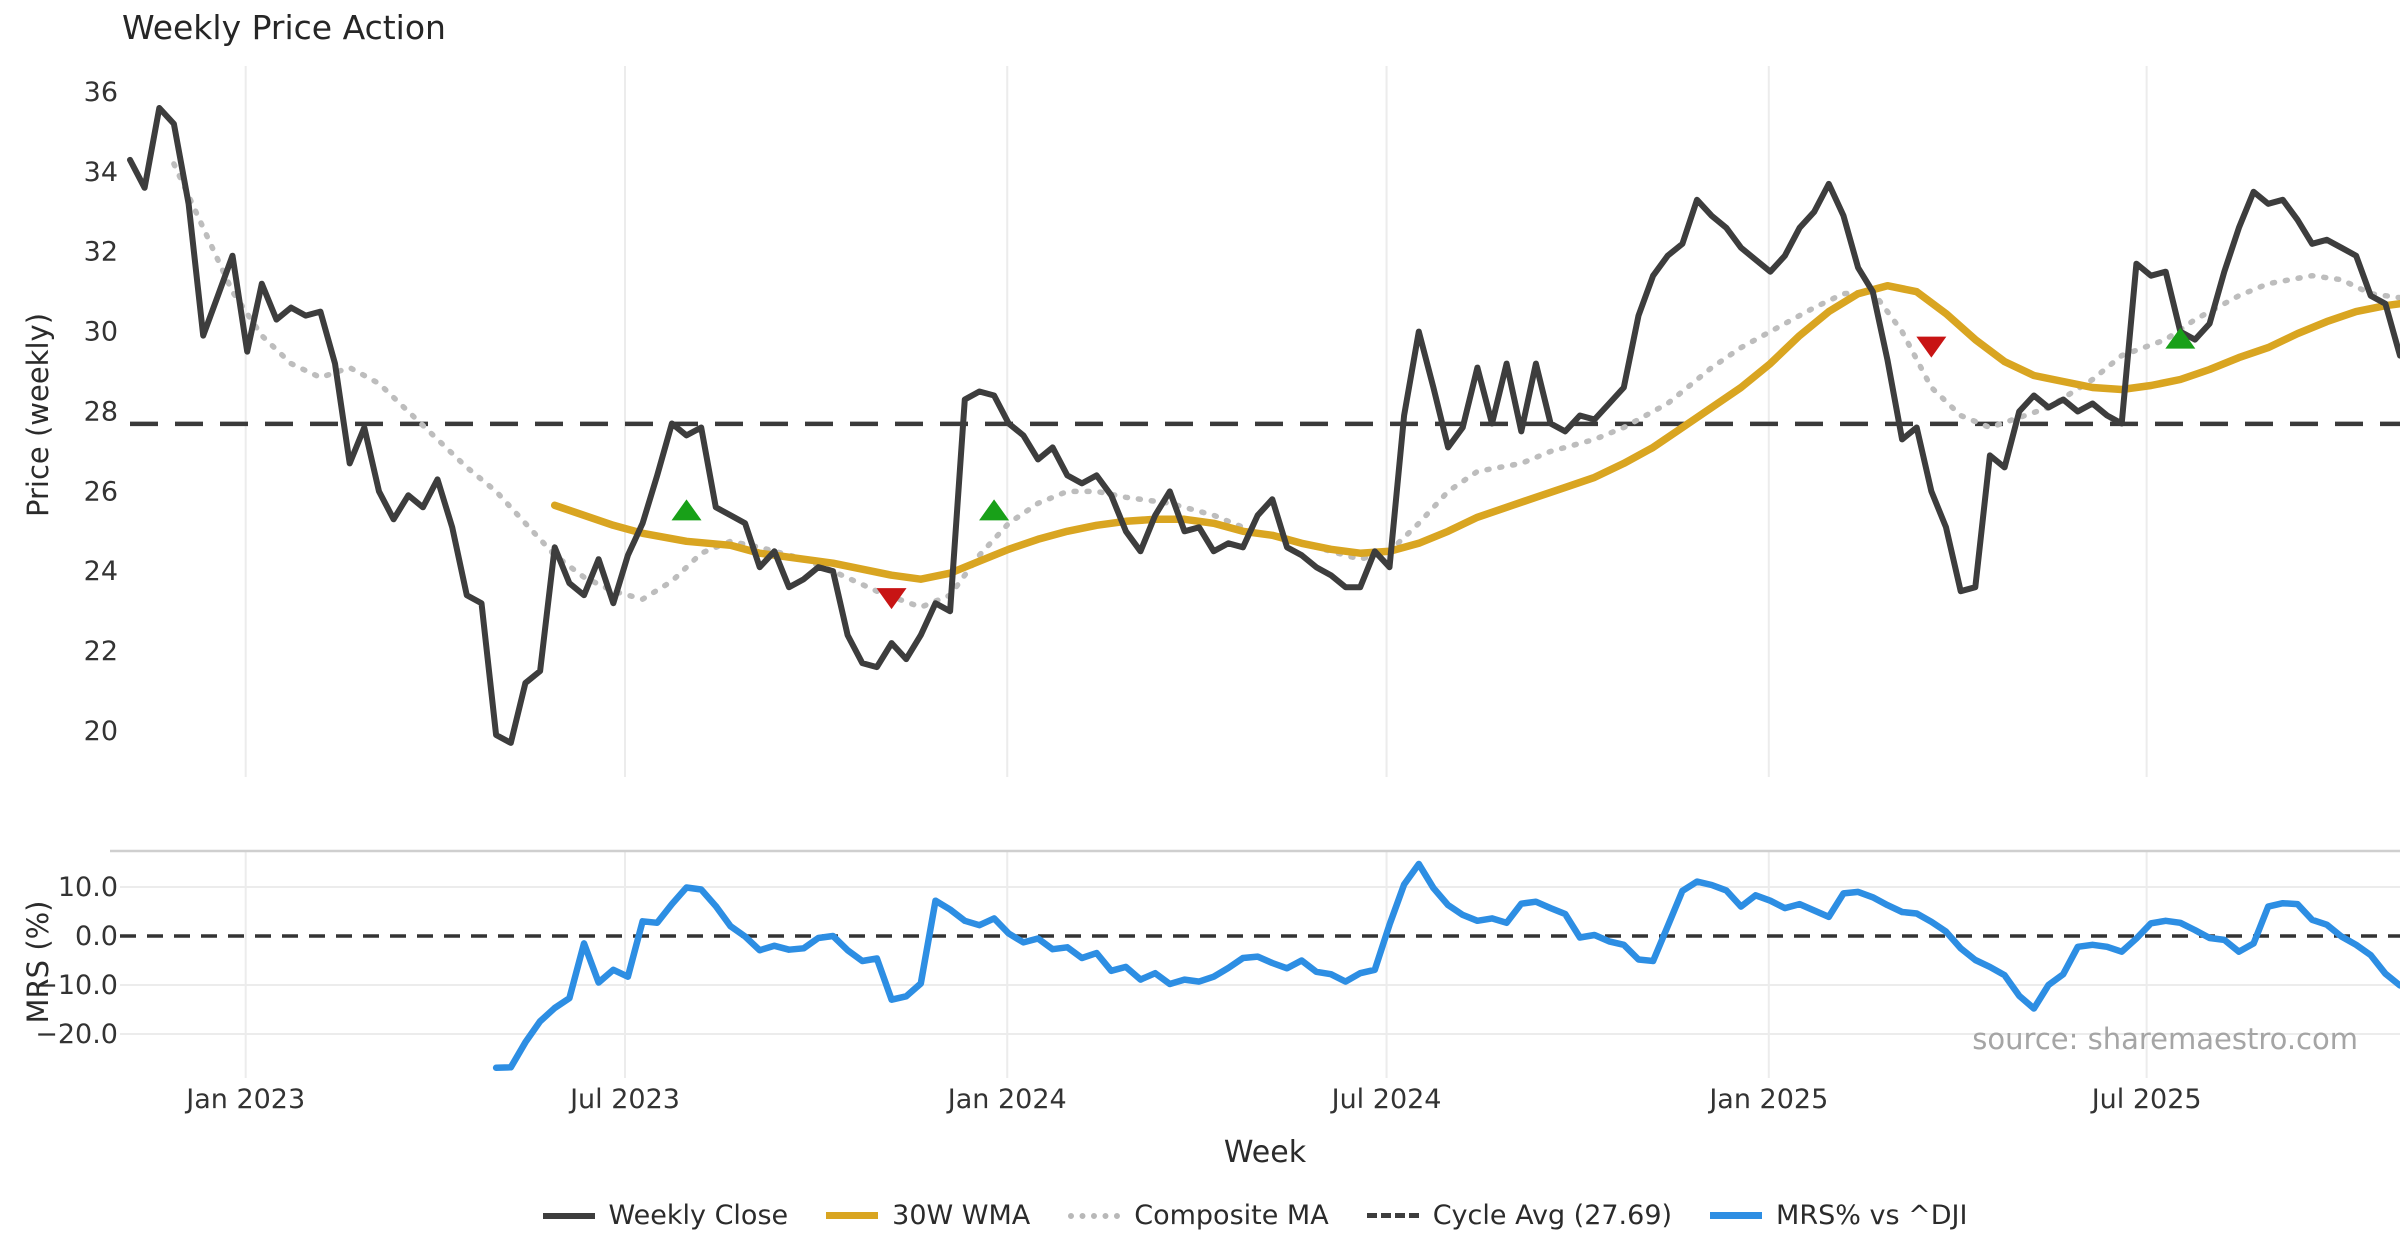 This screenshot has width=2400, height=1260. What do you see at coordinates (101, 172) in the screenshot?
I see `price-tick-label: 34` at bounding box center [101, 172].